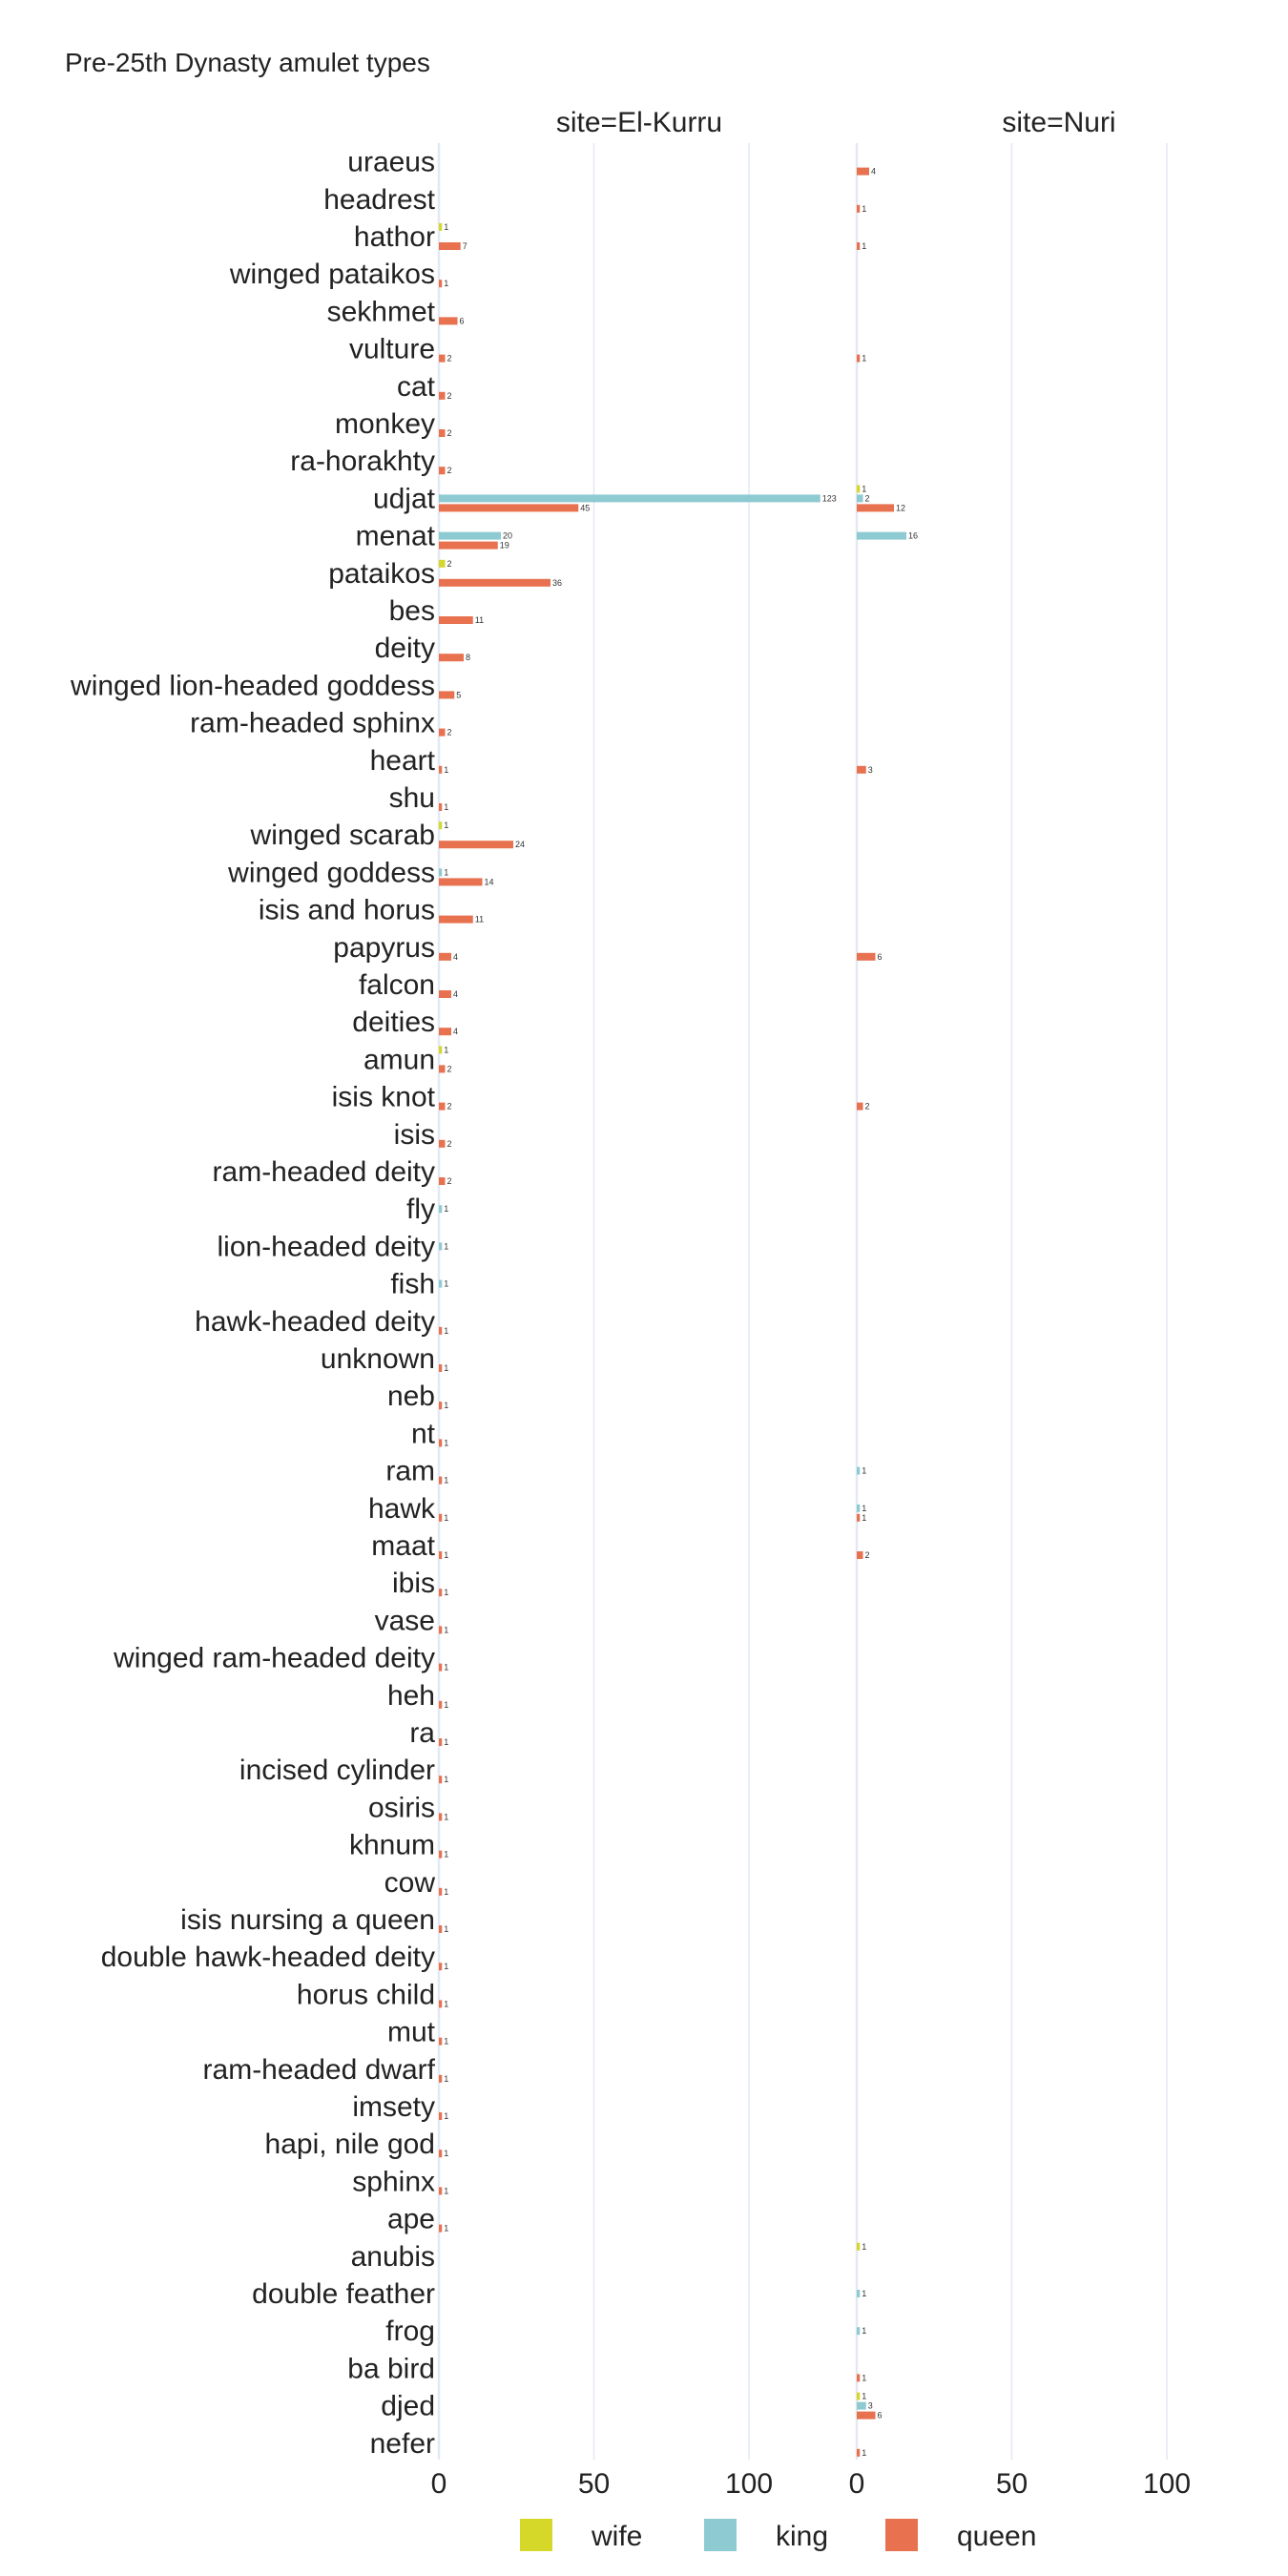 Image resolution: width=1288 pixels, height=2576 pixels. I want to click on category-label: pataikos, so click(381, 574).